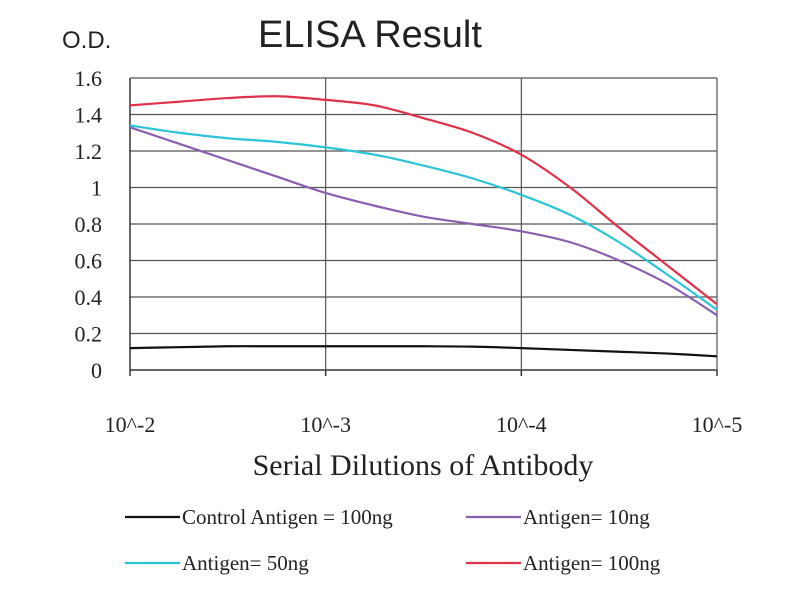  I want to click on x-tick-label: 10^-5, so click(717, 424).